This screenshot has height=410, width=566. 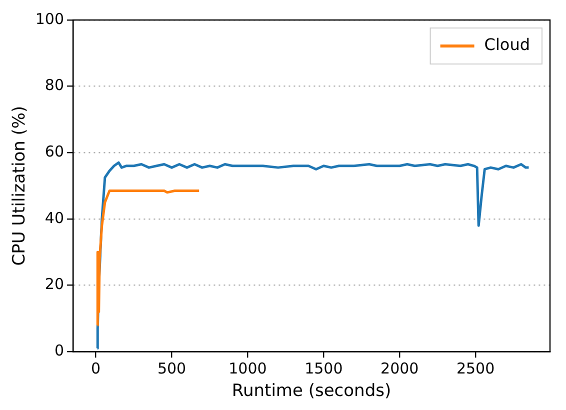 What do you see at coordinates (59, 350) in the screenshot?
I see `y-tick-label: 0` at bounding box center [59, 350].